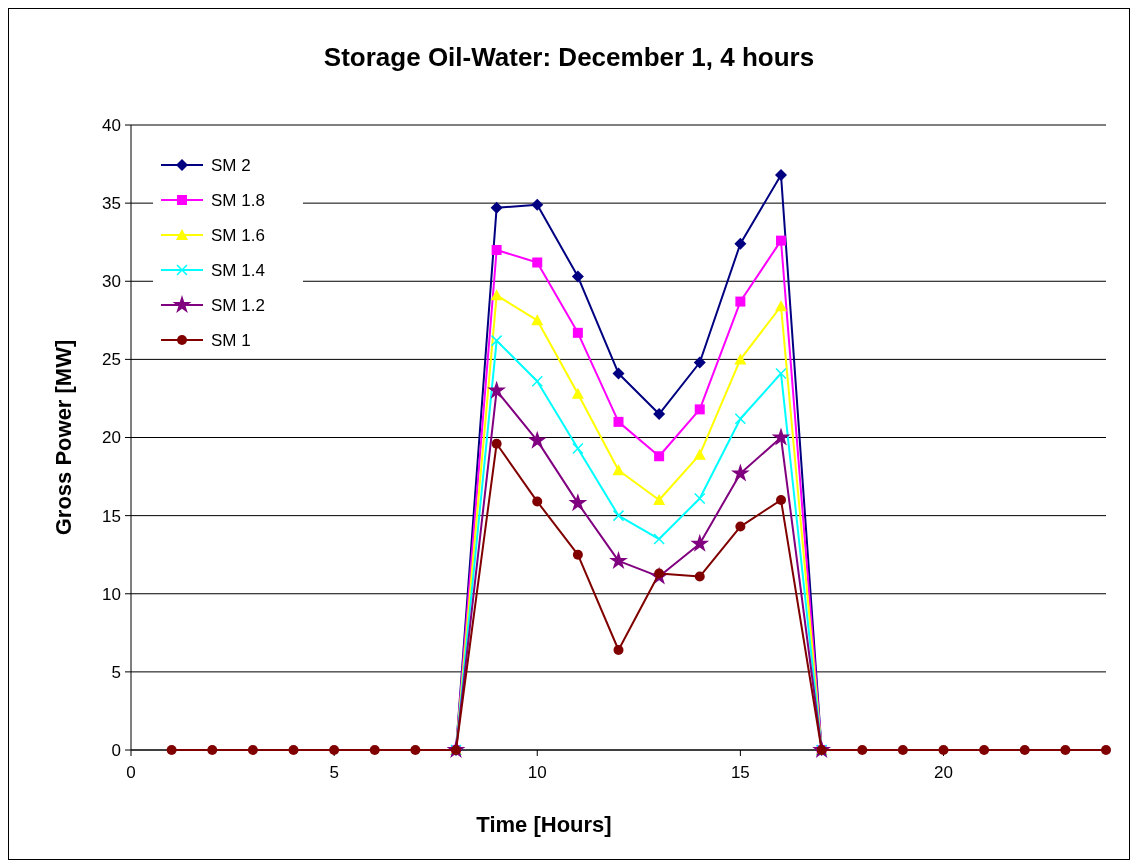 The width and height of the screenshot is (1138, 868). Describe the element at coordinates (238, 305) in the screenshot. I see `legend-label: SM 1.2` at that location.